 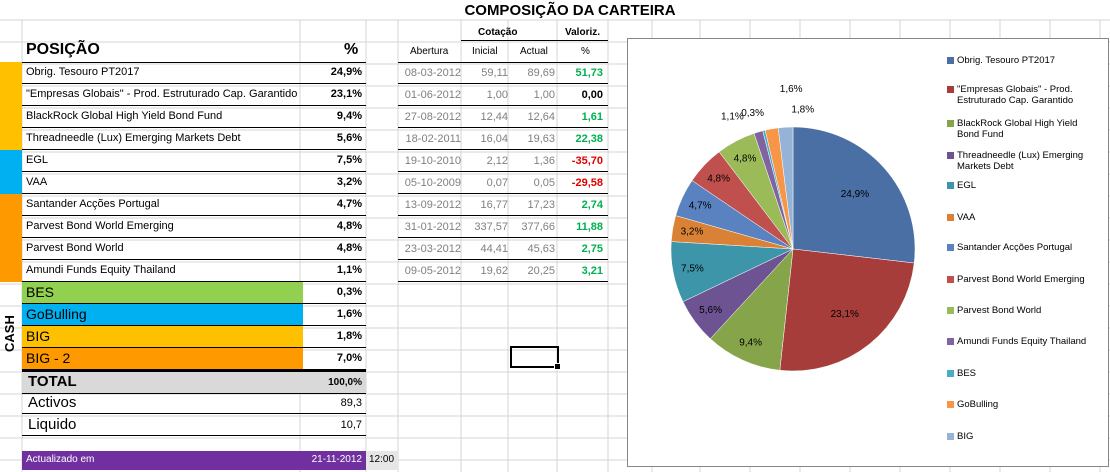 What do you see at coordinates (194, 227) in the screenshot?
I see `position-row: Parvest Bond World Emerging 4,8%` at bounding box center [194, 227].